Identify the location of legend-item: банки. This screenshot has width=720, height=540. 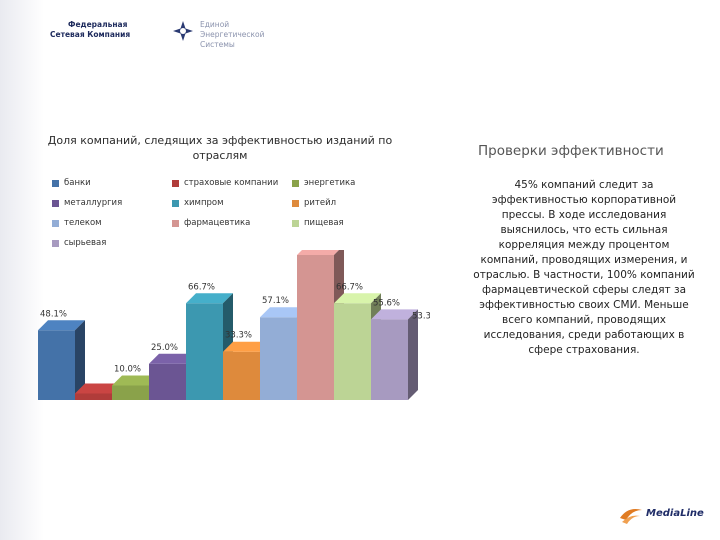
(71, 183).